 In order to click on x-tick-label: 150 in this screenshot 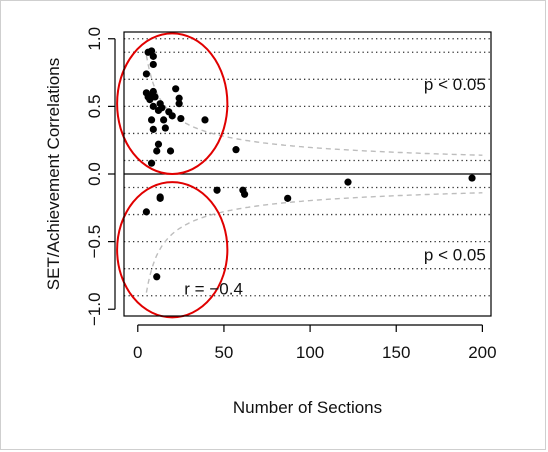, I will do `click(396, 352)`.